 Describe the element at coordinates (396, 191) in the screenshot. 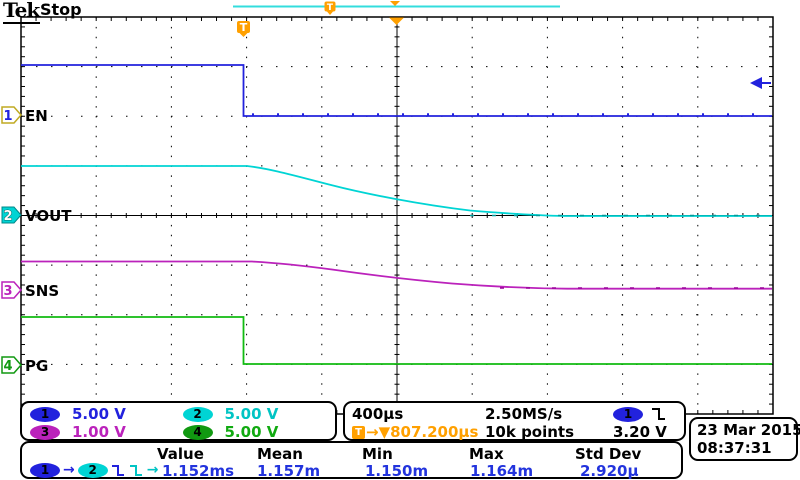

I see `waveform-ch2-vout` at that location.